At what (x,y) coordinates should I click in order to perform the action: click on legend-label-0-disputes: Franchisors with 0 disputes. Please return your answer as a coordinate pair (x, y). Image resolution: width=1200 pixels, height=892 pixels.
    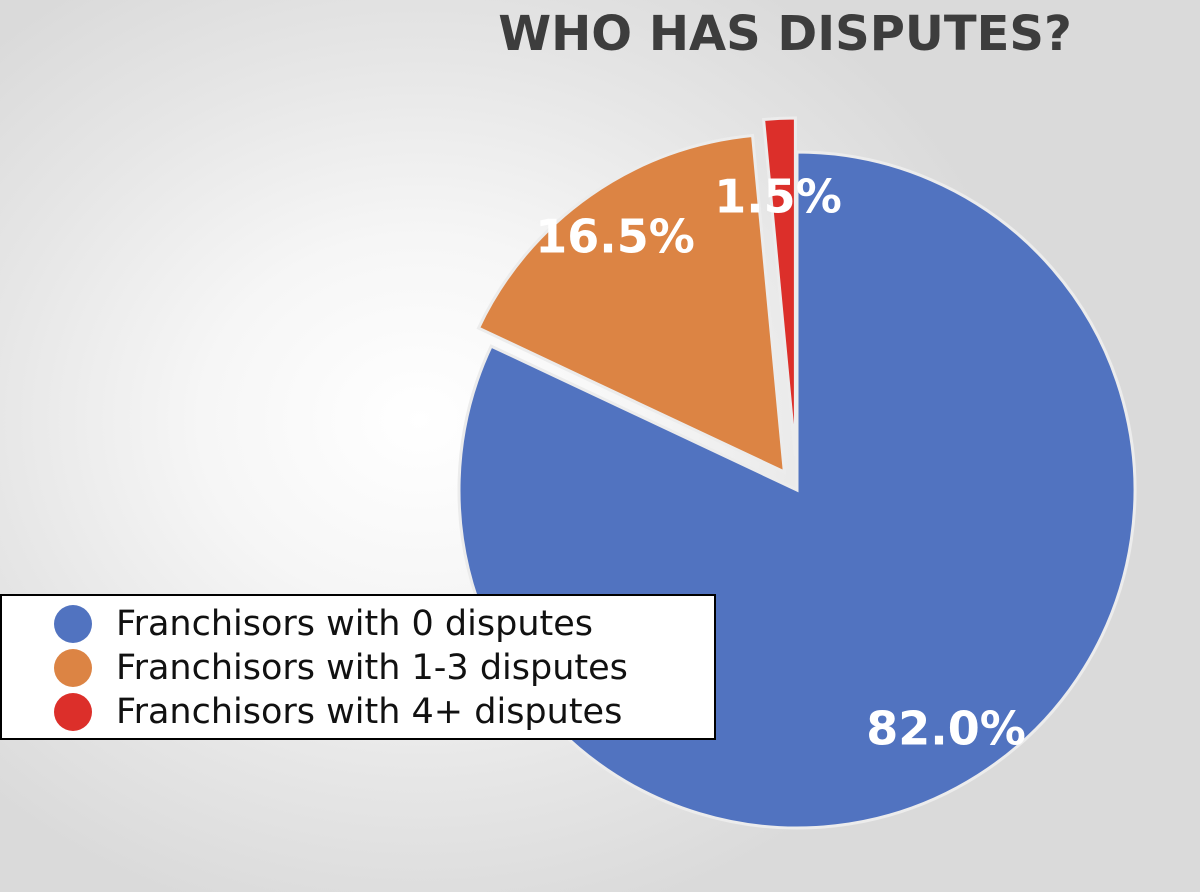
    Looking at the image, I should click on (354, 624).